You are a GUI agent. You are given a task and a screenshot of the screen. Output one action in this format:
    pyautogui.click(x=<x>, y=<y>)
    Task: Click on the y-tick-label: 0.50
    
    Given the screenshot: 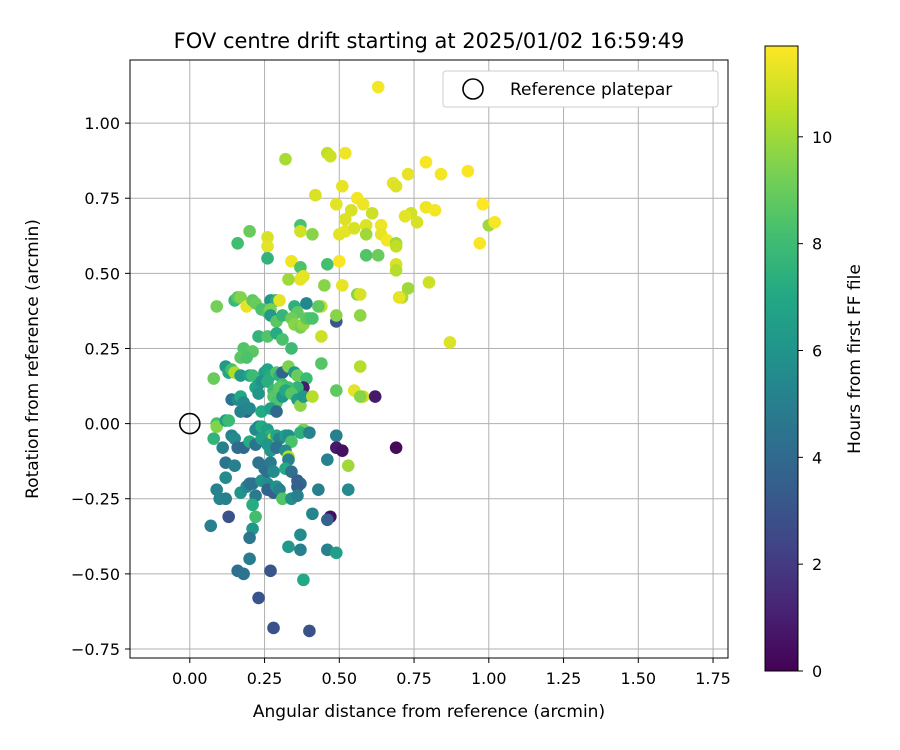 What is the action you would take?
    pyautogui.click(x=102, y=273)
    